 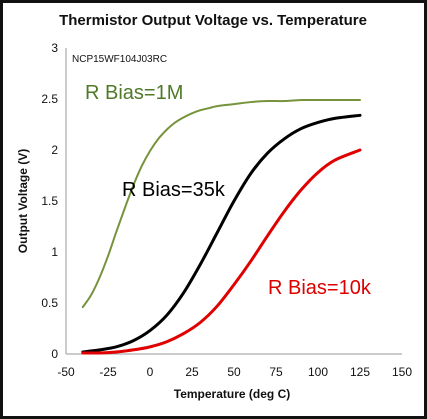 What do you see at coordinates (150, 372) in the screenshot?
I see `x-tick-label: 0` at bounding box center [150, 372].